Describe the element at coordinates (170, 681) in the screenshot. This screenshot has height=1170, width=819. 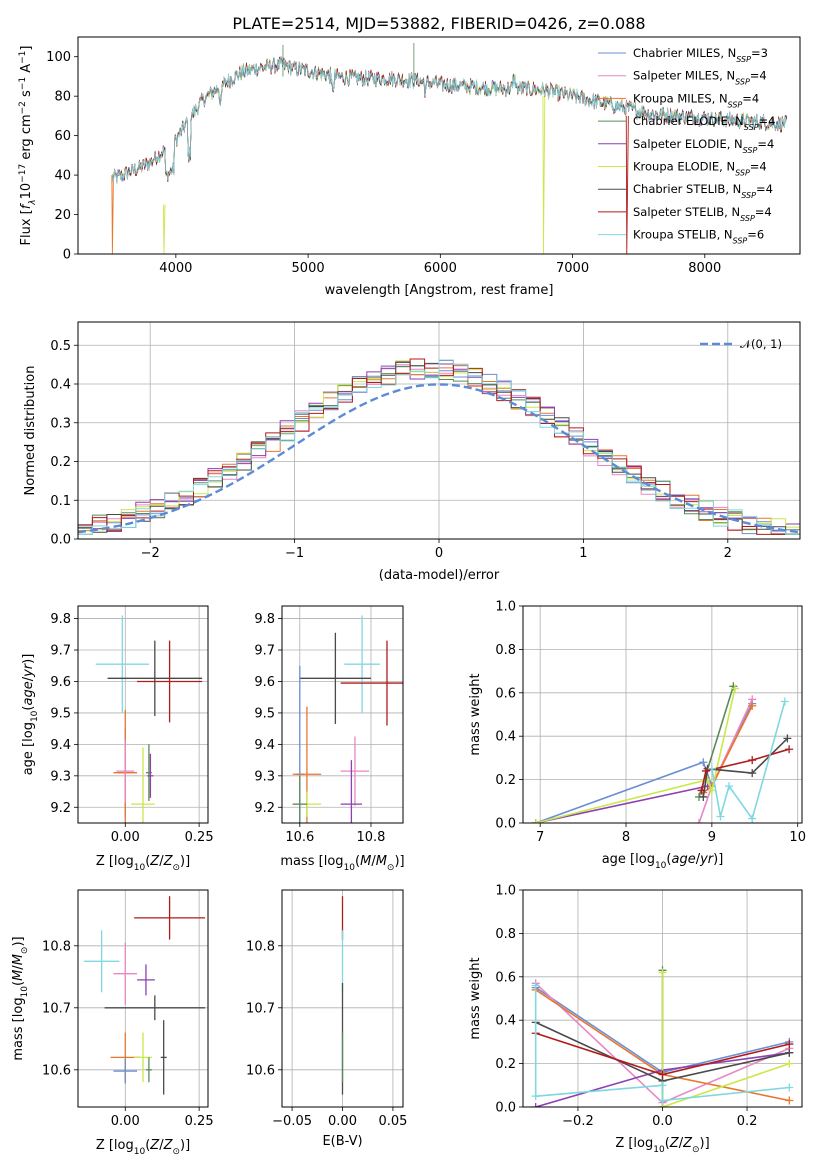
I see `errorbar-point-salpeter-stelib` at that location.